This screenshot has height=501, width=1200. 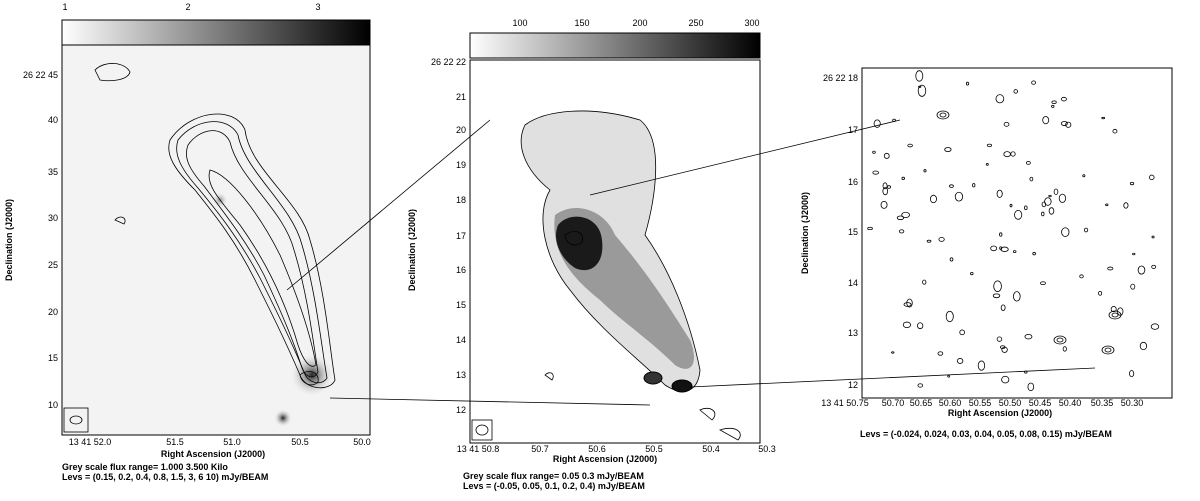 I want to click on colorbar-tick-label: 150, so click(x=581, y=23).